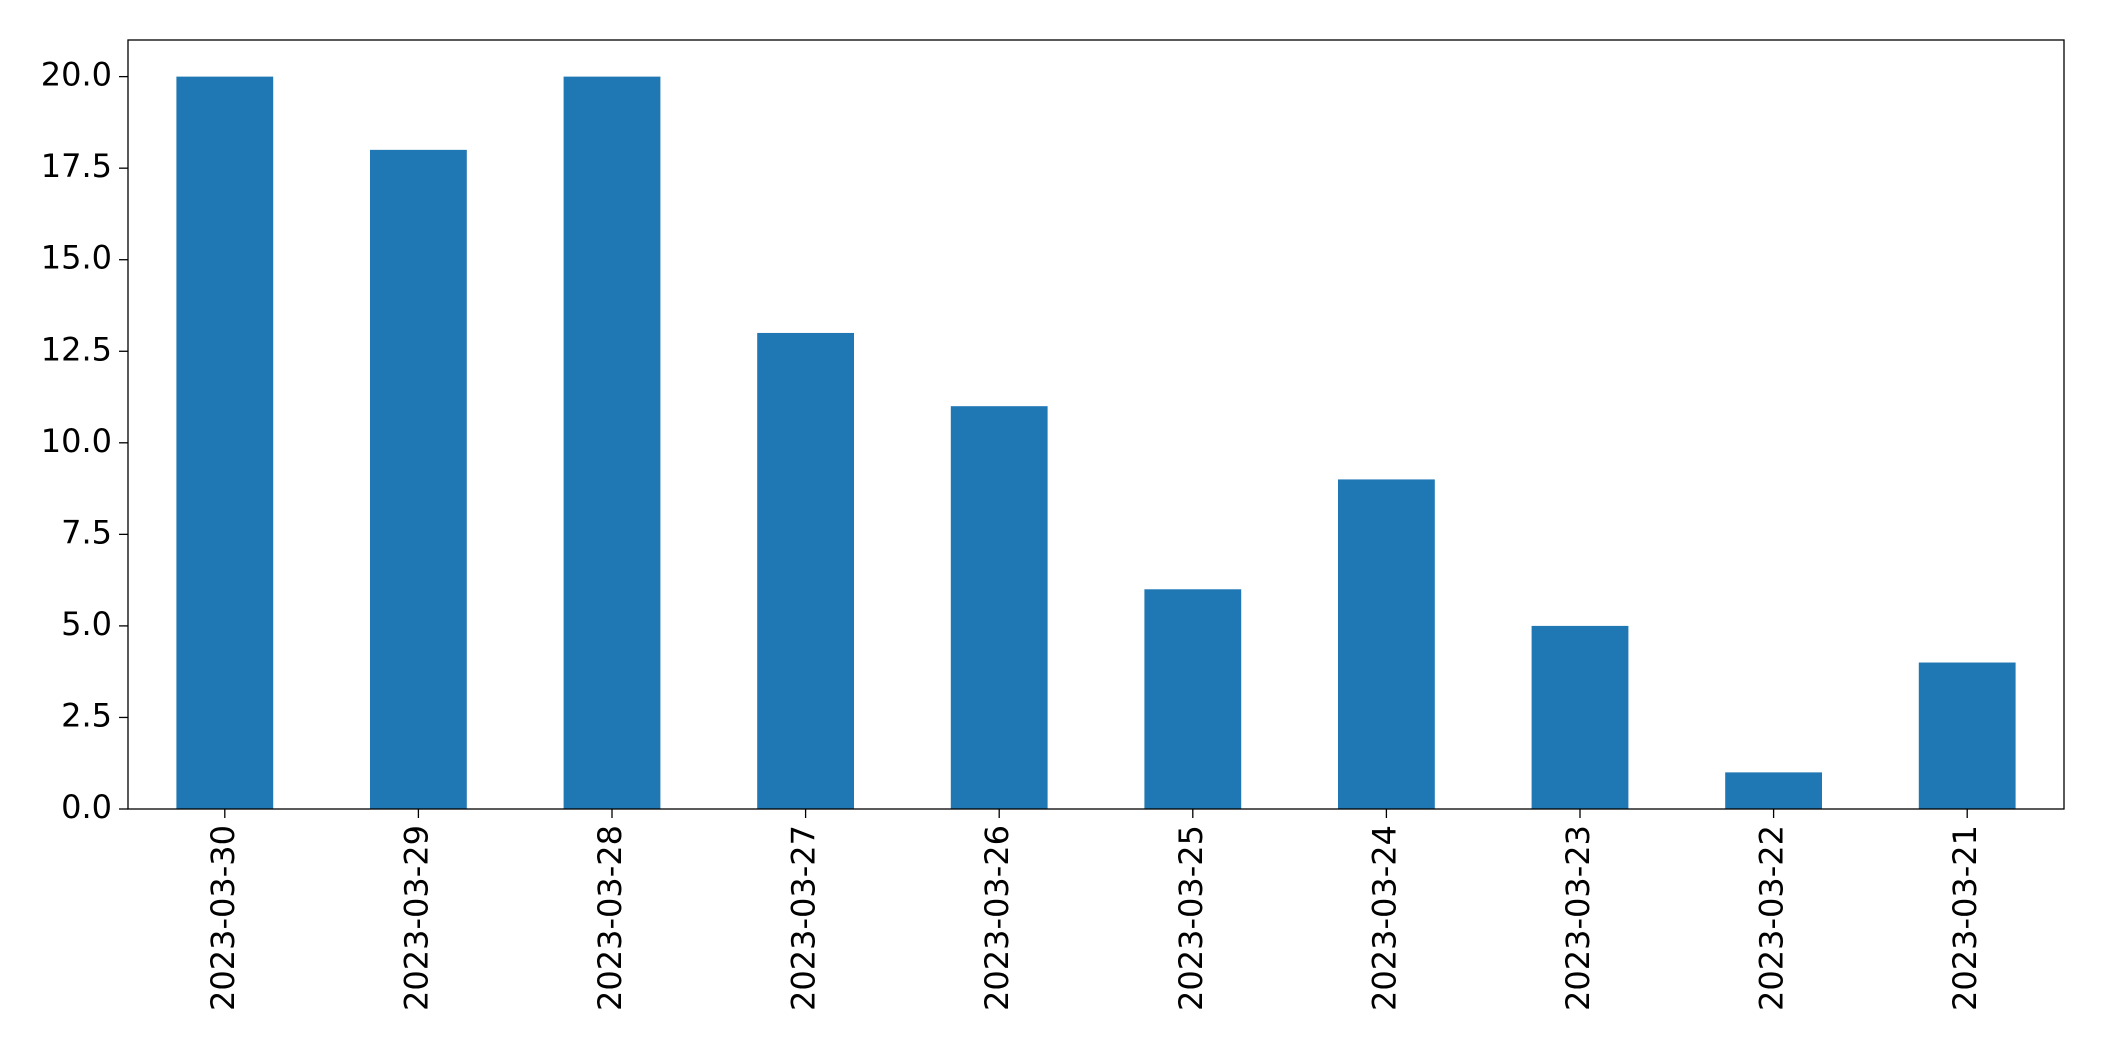 This screenshot has width=2104, height=1061. What do you see at coordinates (1578, 918) in the screenshot?
I see `x-tick-label: 2023-03-23` at bounding box center [1578, 918].